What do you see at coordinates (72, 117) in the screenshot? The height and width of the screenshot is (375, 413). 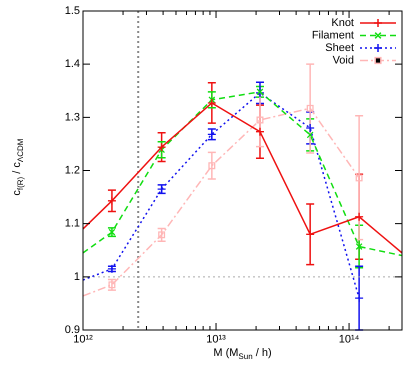 I see `y-tick-label: 1.3` at bounding box center [72, 117].